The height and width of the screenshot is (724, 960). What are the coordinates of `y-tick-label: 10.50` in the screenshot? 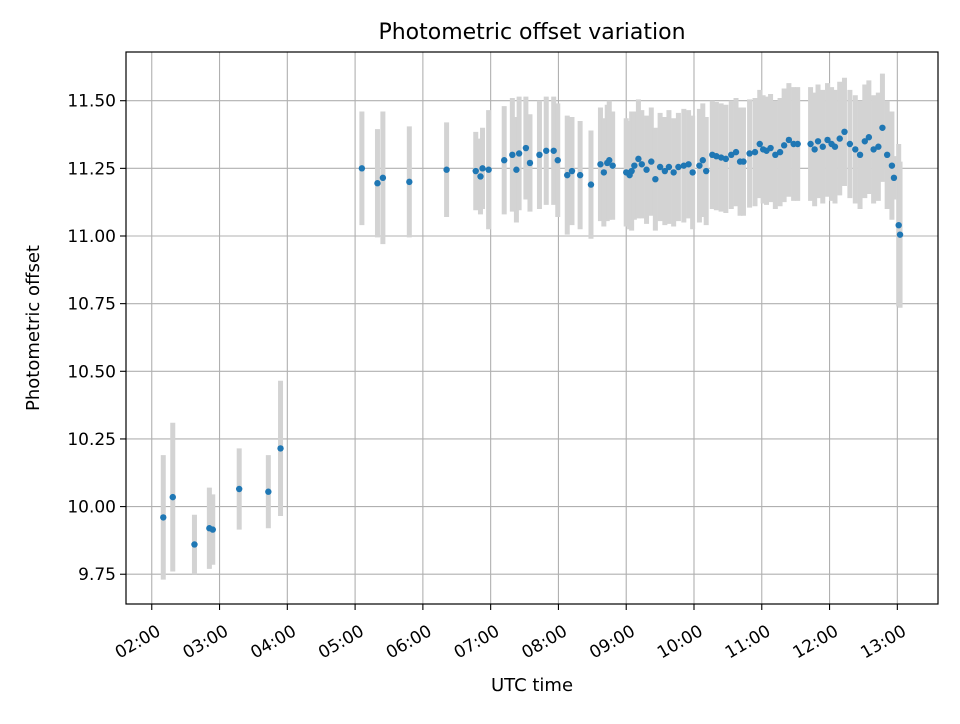 It's located at (91, 372).